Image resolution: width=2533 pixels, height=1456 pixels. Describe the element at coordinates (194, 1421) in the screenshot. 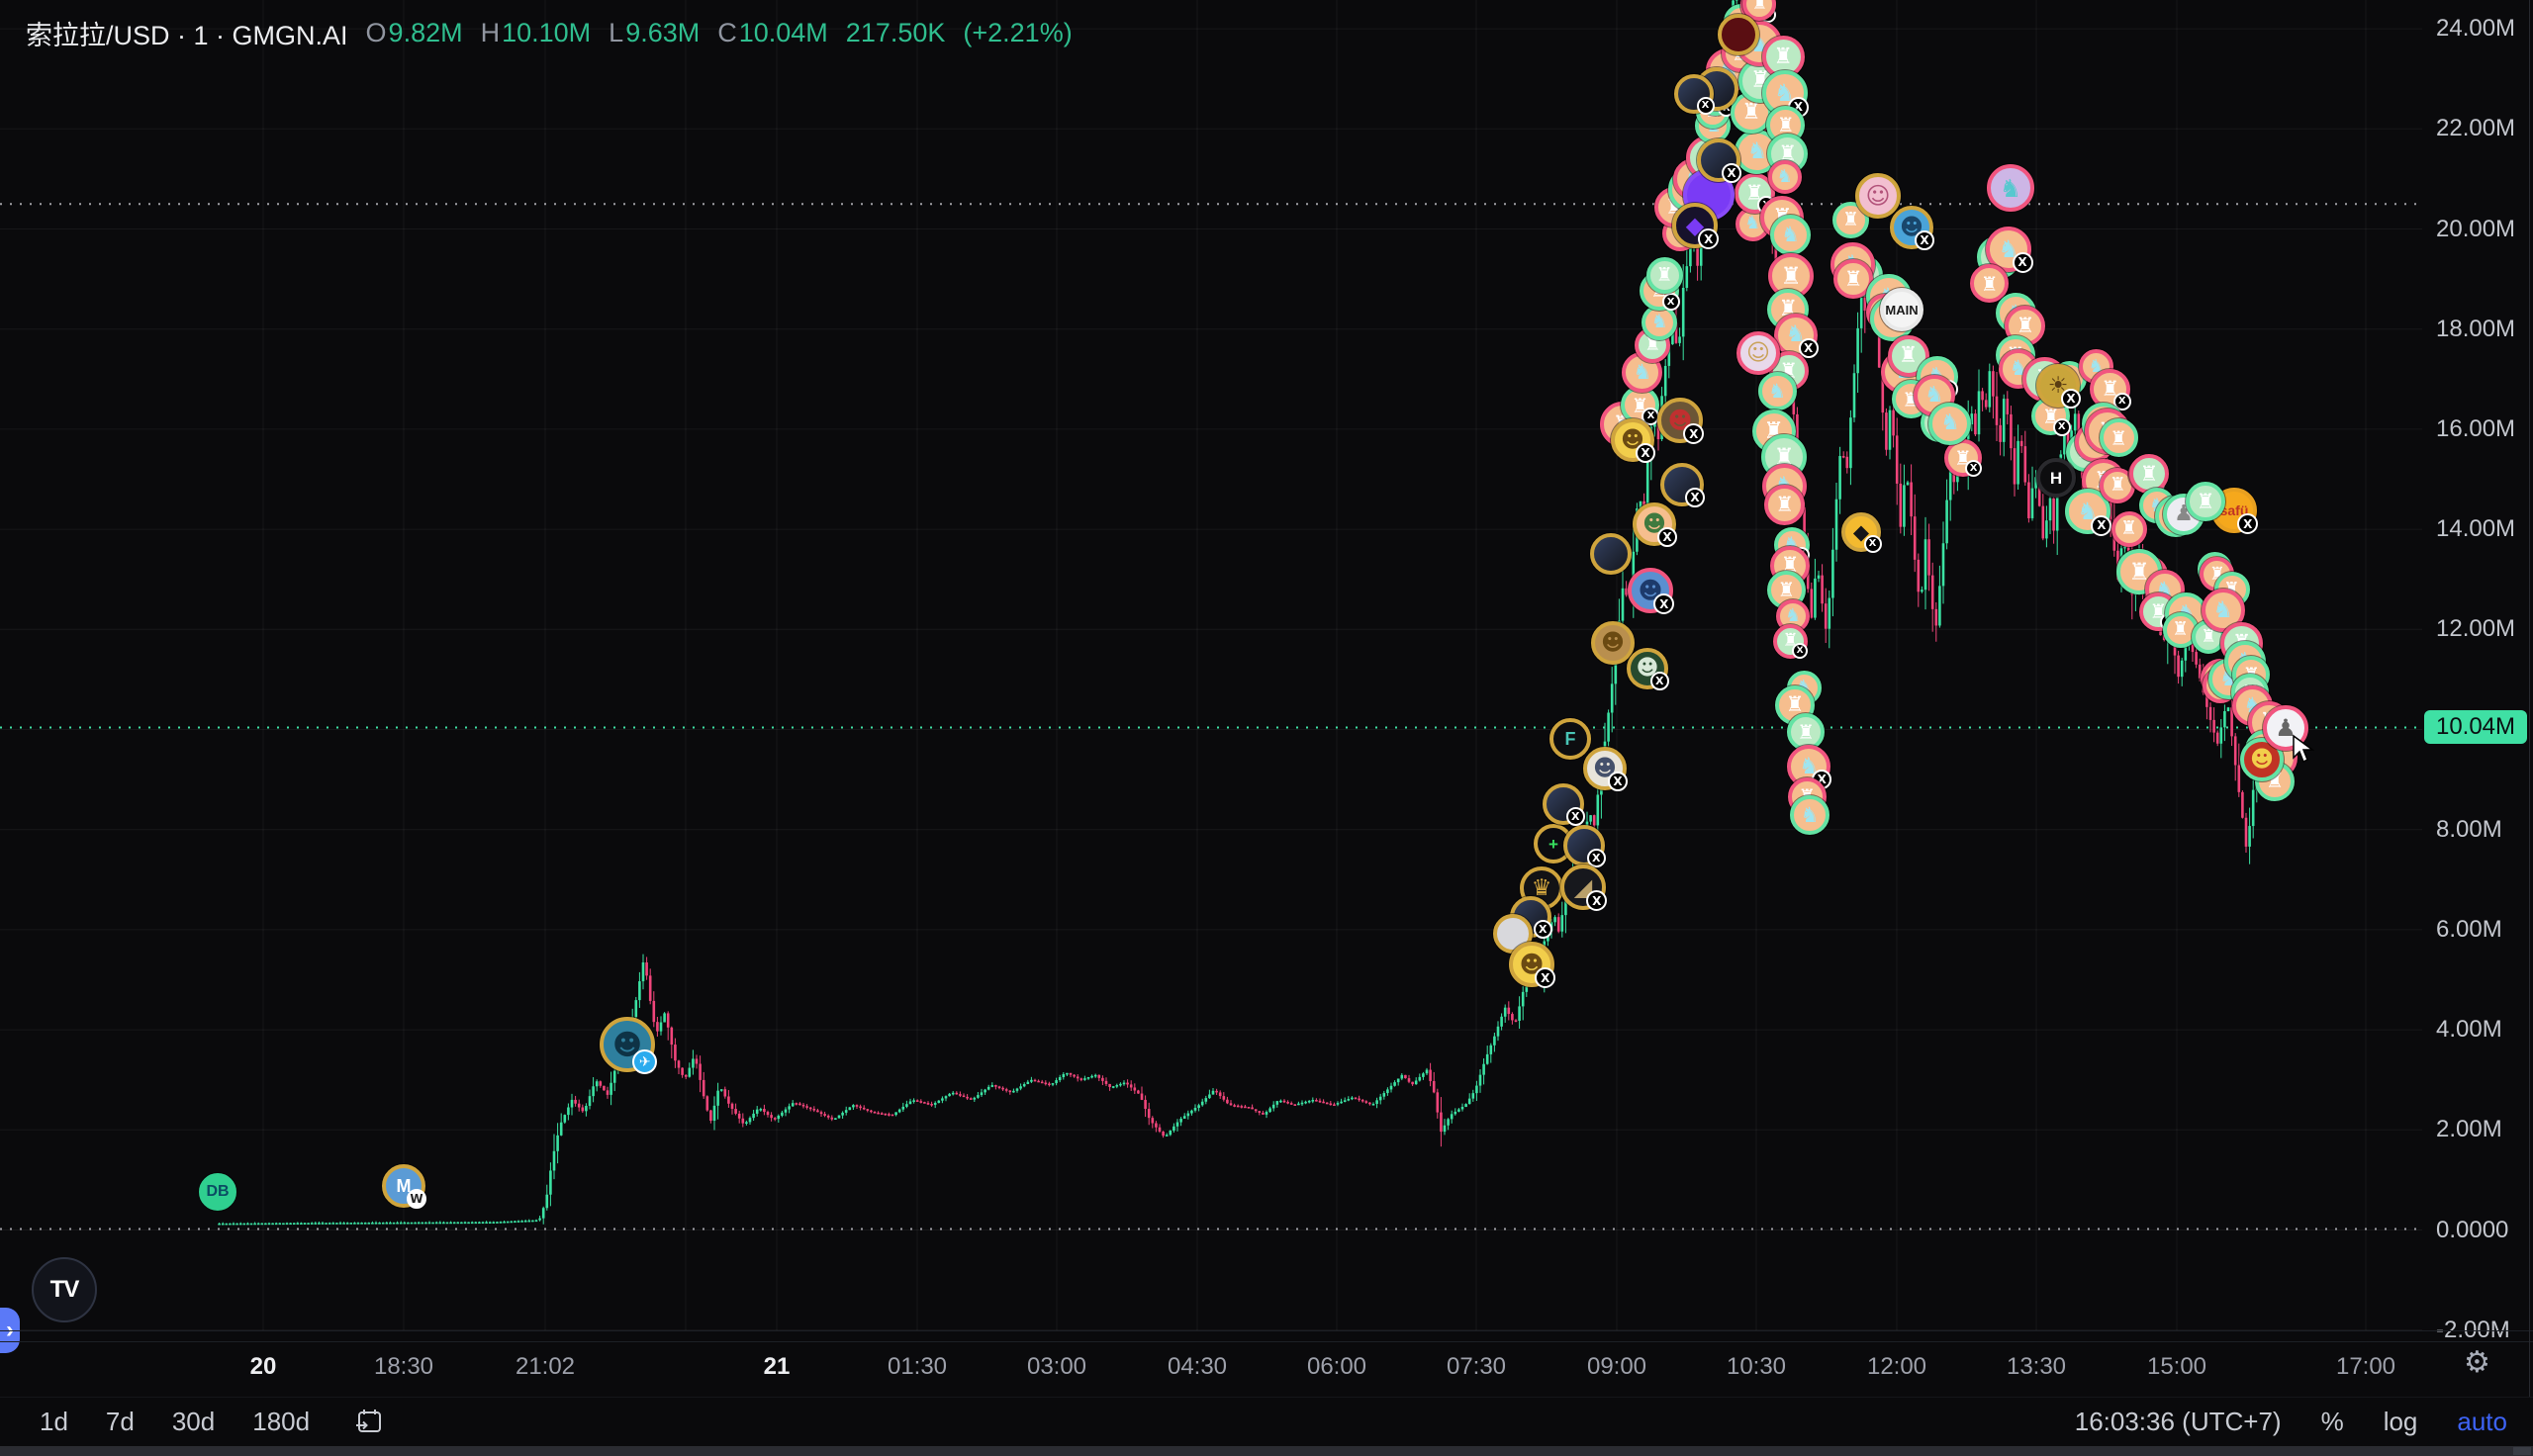

I see `range-button-30d: 30d` at that location.